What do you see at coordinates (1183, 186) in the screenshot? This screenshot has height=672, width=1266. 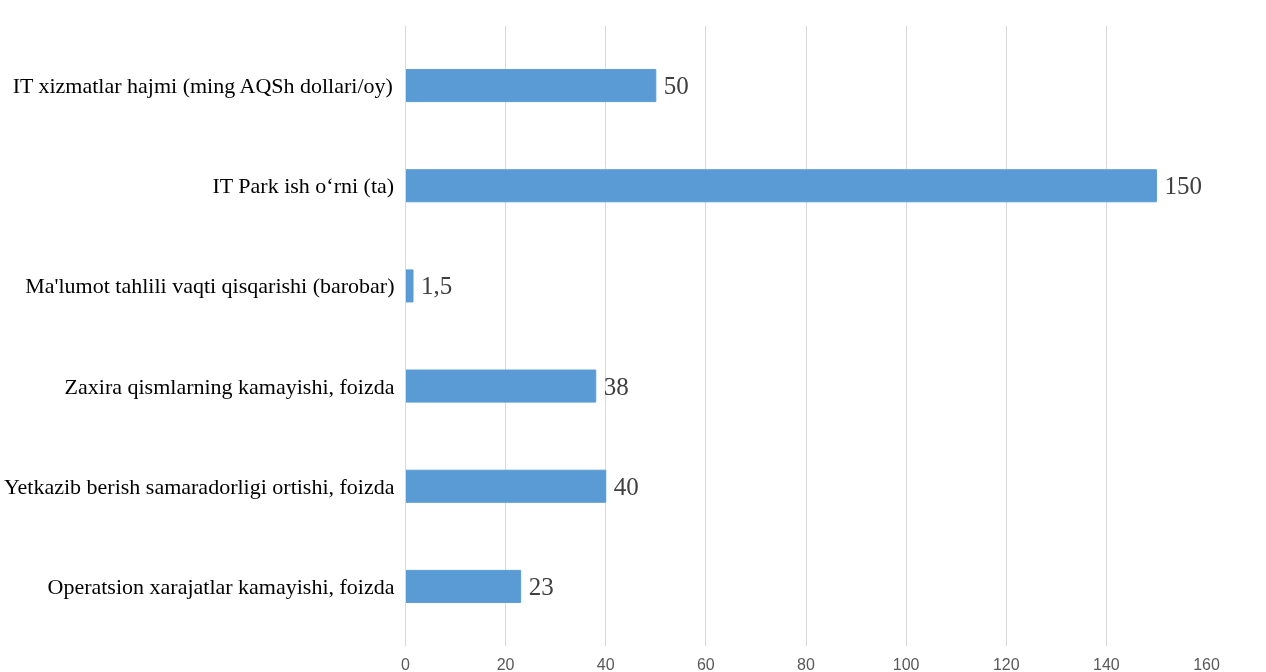 I see `data-label: 150` at bounding box center [1183, 186].